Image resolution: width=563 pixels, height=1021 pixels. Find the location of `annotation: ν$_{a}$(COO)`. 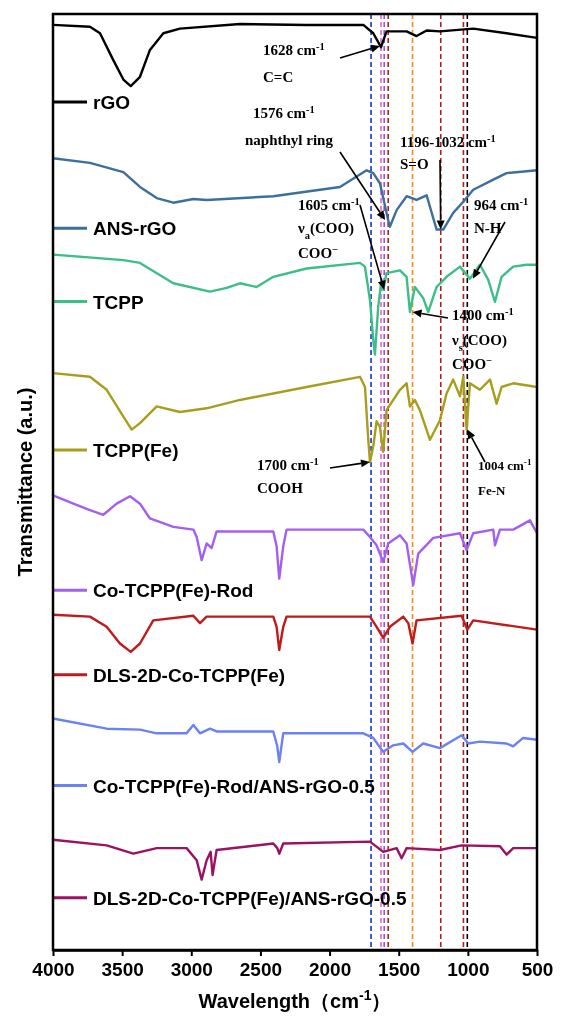

annotation: ν$_{a}$(COO) is located at coordinates (326, 230).